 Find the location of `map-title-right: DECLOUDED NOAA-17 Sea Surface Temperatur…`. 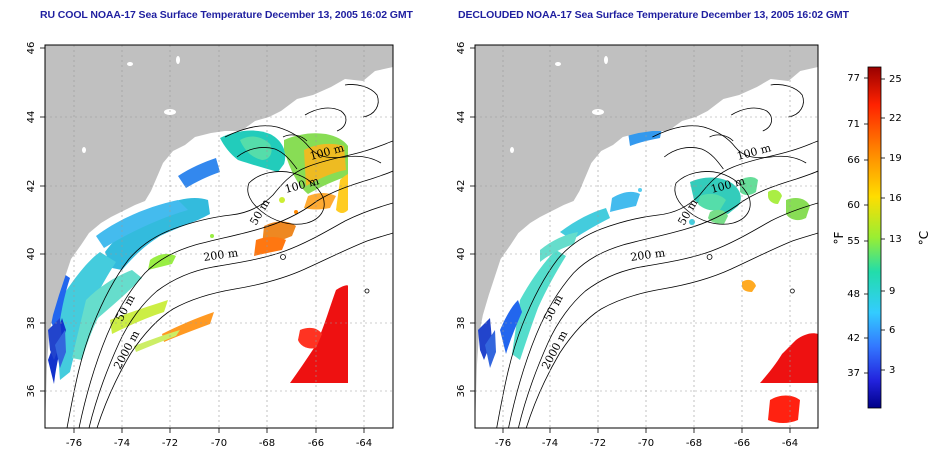

map-title-right: DECLOUDED NOAA-17 Sea Surface Temperatur… is located at coordinates (653, 15).